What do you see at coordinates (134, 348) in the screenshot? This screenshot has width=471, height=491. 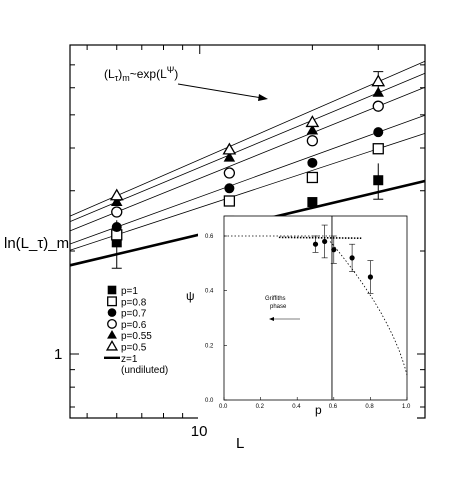 I see `legend-label: p=0.5` at bounding box center [134, 348].